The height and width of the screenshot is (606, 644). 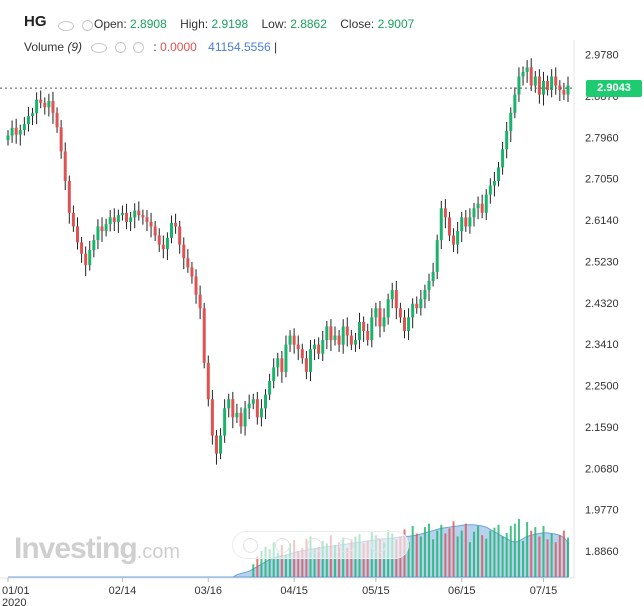 What do you see at coordinates (614, 88) in the screenshot?
I see `last-price-label: 2.9043` at bounding box center [614, 88].